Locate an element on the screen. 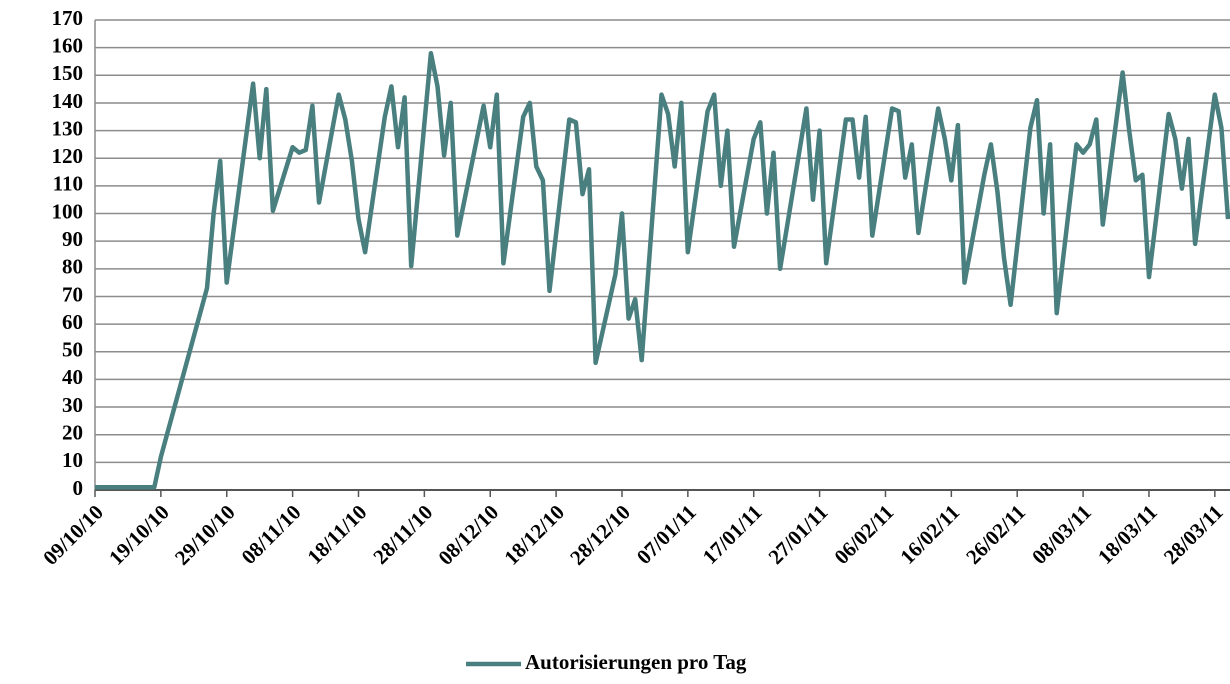 This screenshot has height=684, width=1230. y-tick-label: 50 is located at coordinates (72, 350).